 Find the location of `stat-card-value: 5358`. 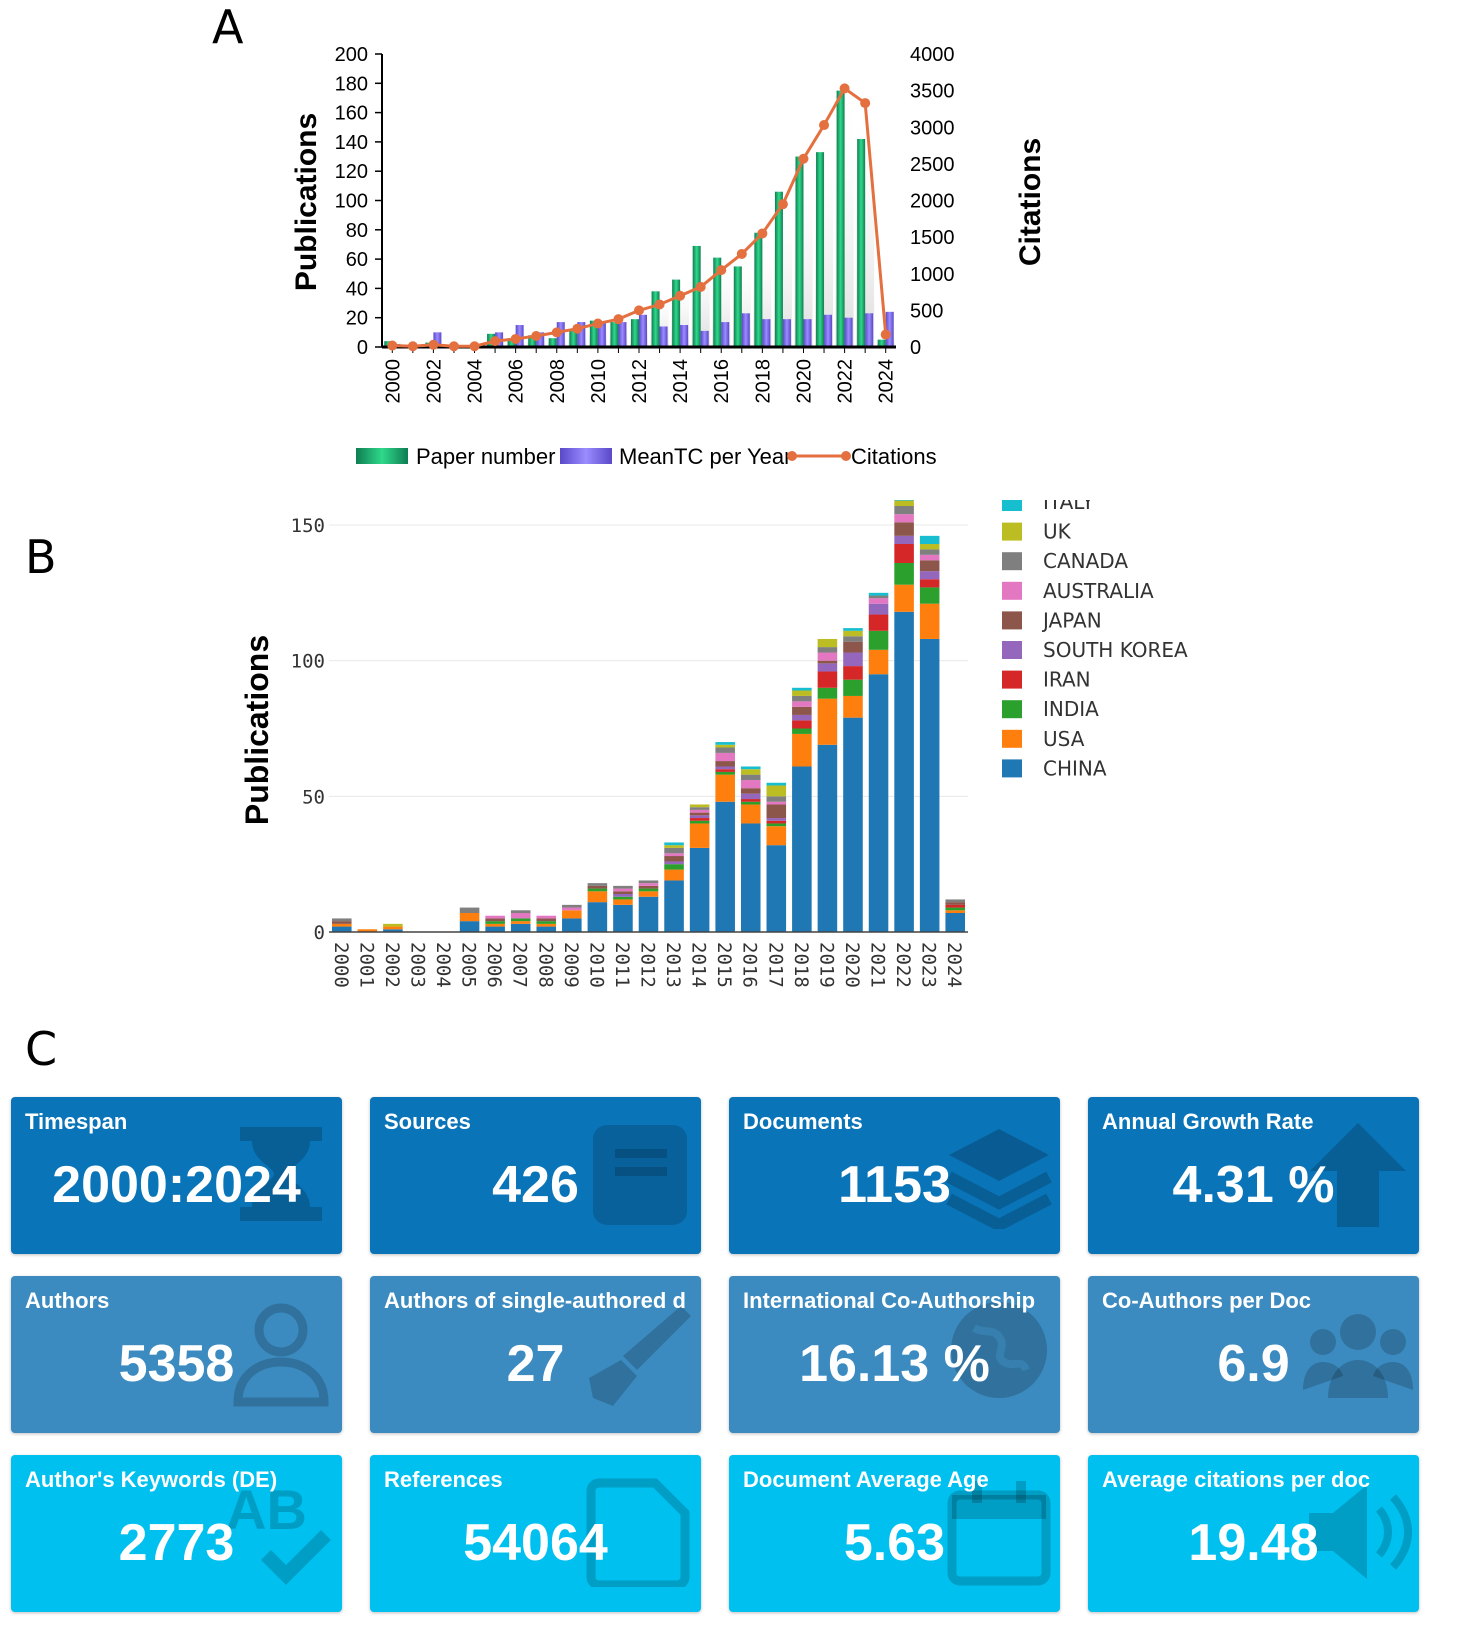

stat-card-value: 5358 is located at coordinates (176, 1364).